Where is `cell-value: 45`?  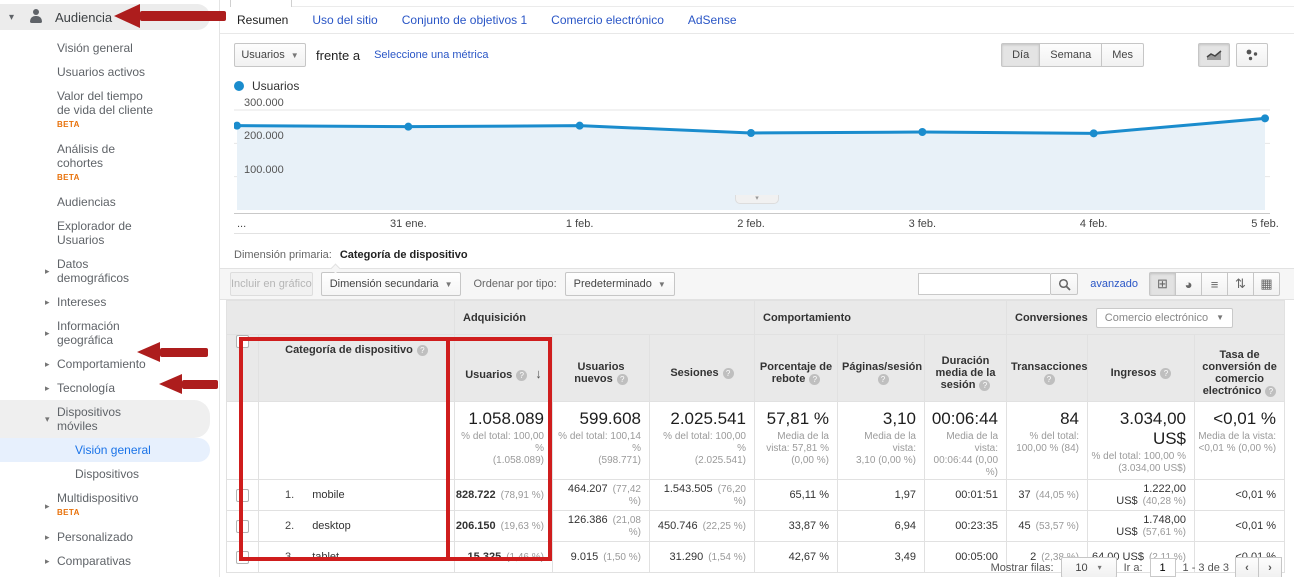 cell-value: 45 is located at coordinates (1024, 526).